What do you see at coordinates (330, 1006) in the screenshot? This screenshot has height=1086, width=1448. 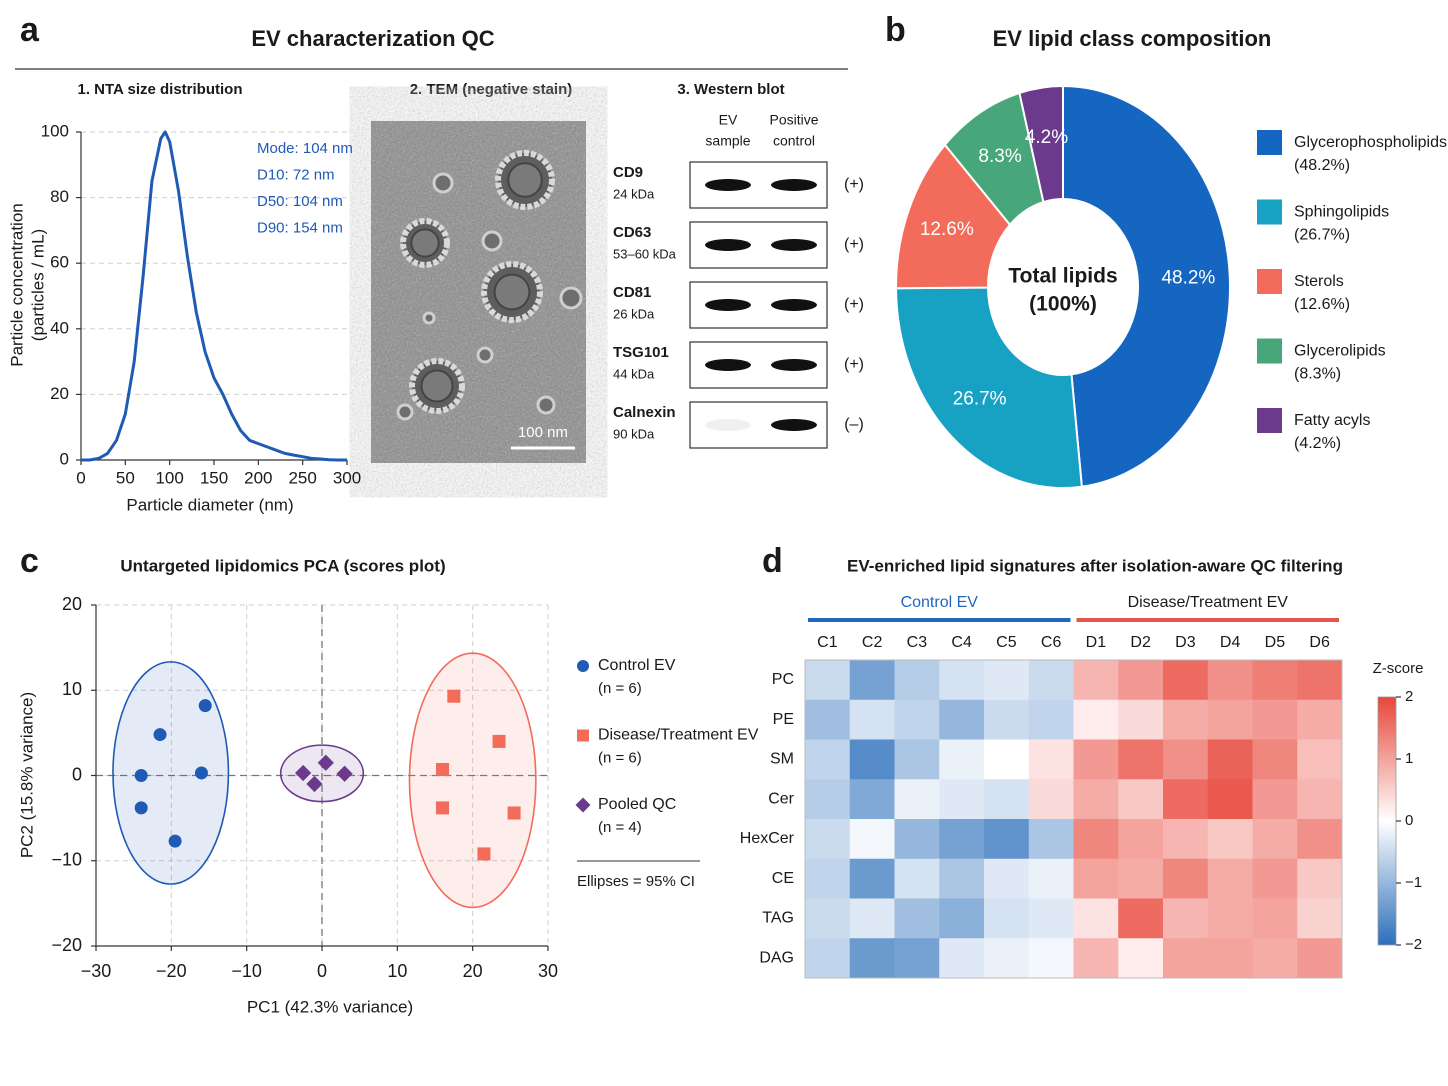 I see `x-axis-label: PC1 (42.3% variance)` at bounding box center [330, 1006].